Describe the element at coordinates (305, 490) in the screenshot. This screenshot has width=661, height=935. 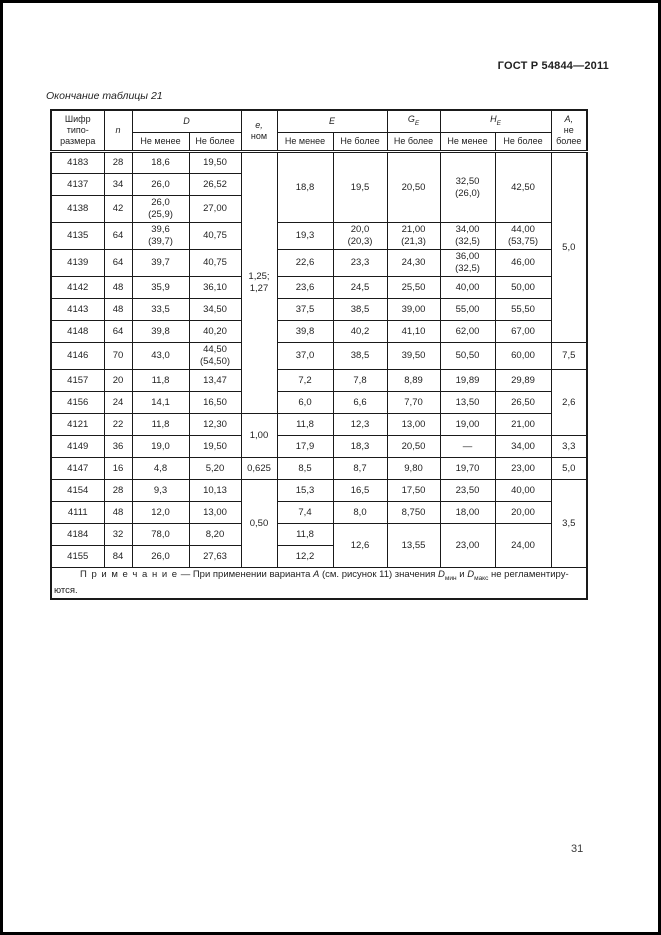
I see `table-cell: 15,3` at that location.